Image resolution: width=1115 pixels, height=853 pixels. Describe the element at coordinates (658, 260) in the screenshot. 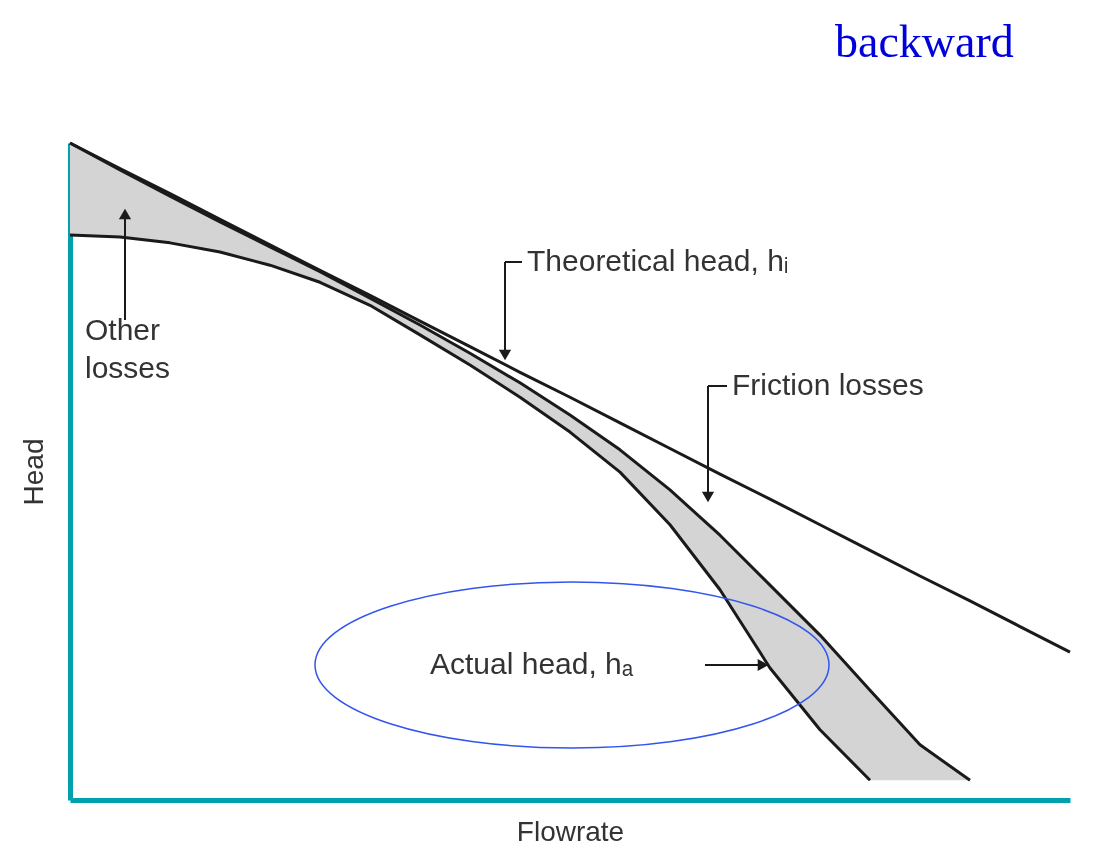

I see `annotation: Theoretical head, hᵢ` at that location.